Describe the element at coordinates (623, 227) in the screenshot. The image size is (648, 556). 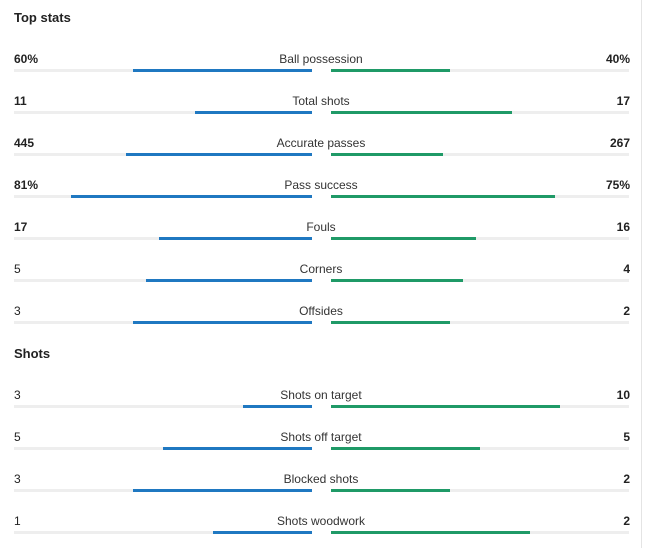
I see `away-value: 16` at that location.